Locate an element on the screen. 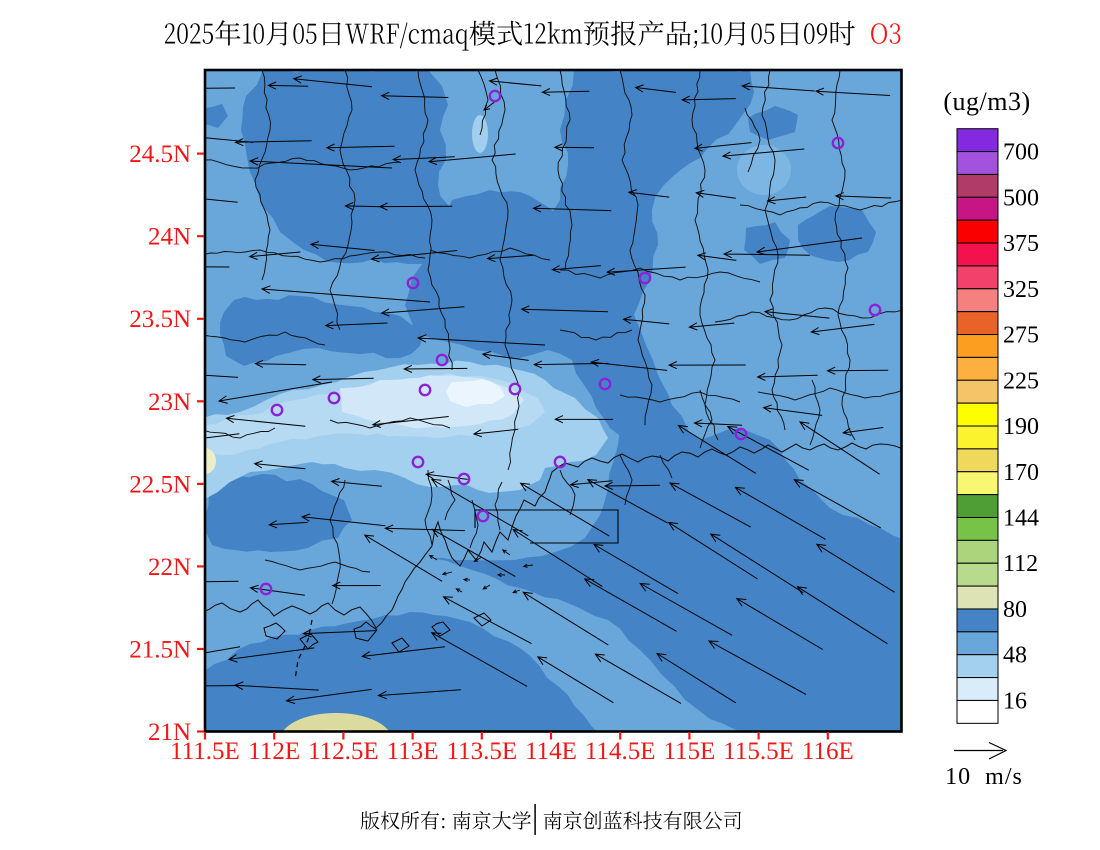 The width and height of the screenshot is (1100, 850). svg-text: 16 is located at coordinates (1015, 702).